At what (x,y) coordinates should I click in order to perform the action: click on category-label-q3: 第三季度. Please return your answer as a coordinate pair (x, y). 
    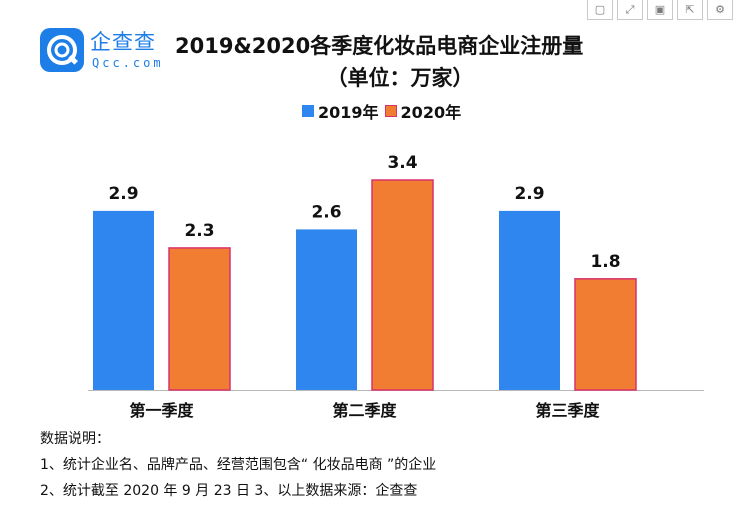
    Looking at the image, I should click on (567, 410).